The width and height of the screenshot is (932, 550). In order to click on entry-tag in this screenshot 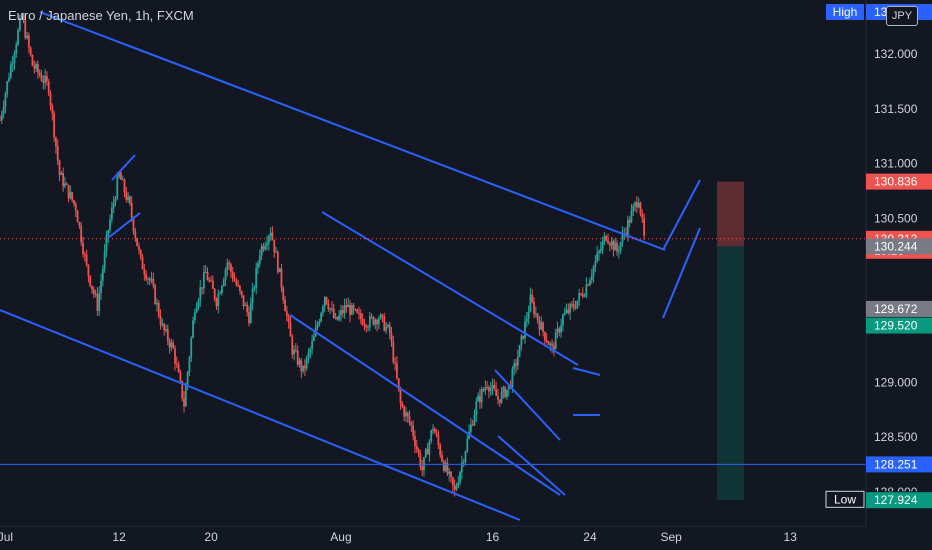, I will do `click(899, 246)`.